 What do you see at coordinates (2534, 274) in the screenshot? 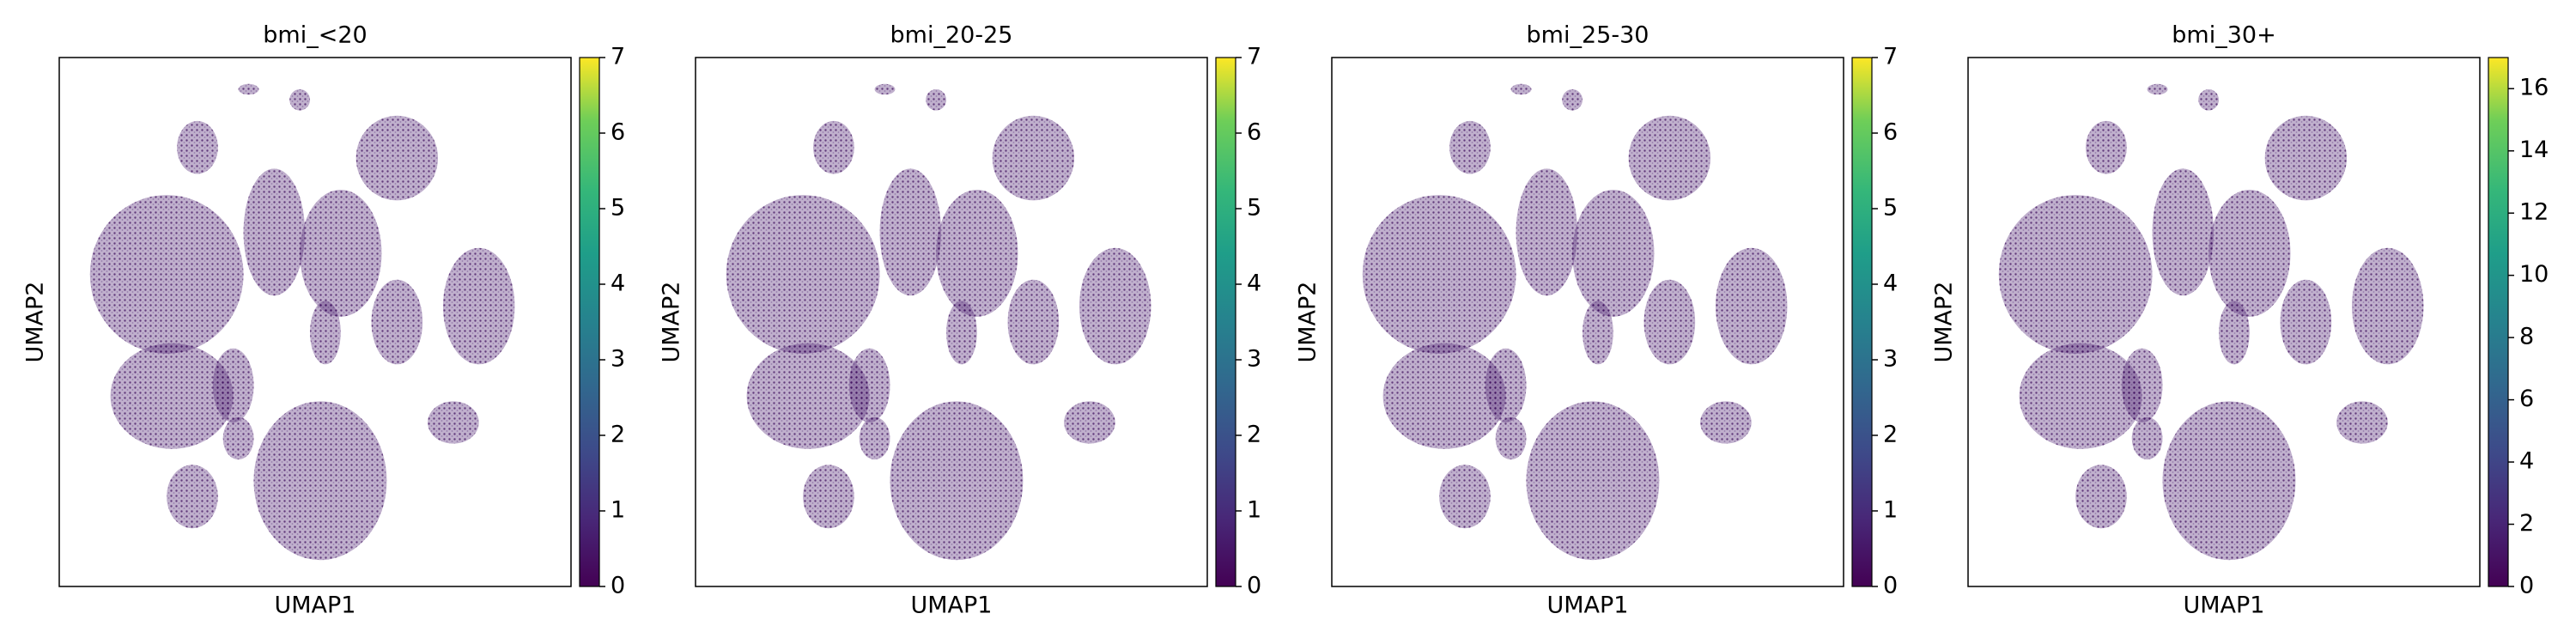
I see `colorbar-tick-label: 10` at bounding box center [2534, 274].